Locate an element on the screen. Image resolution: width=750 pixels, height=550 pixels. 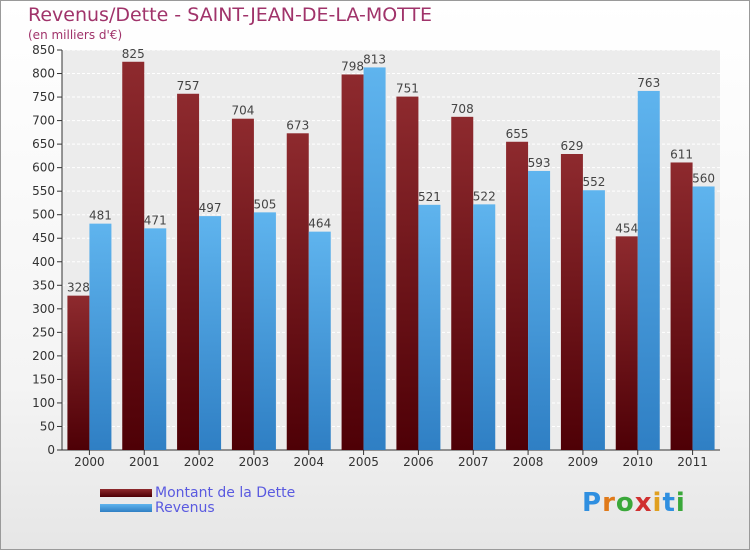
y-tick-label: 50 is located at coordinates (47, 426).